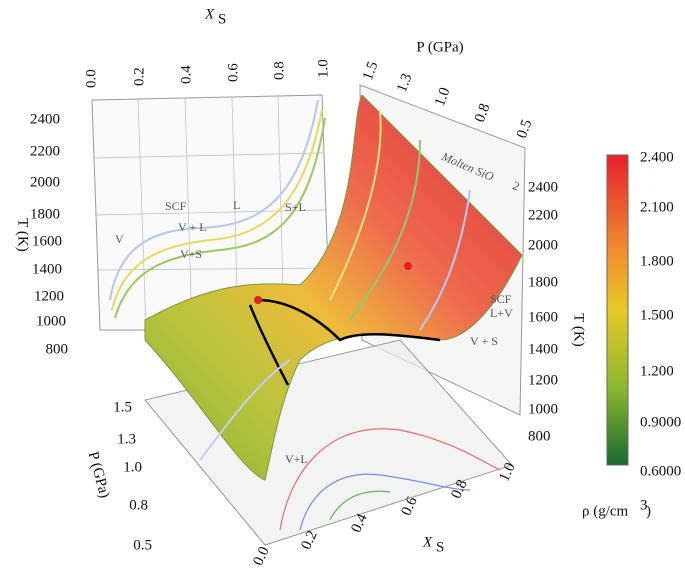 The width and height of the screenshot is (685, 573). I want to click on colorbar-tick-label: 2.100, so click(657, 207).